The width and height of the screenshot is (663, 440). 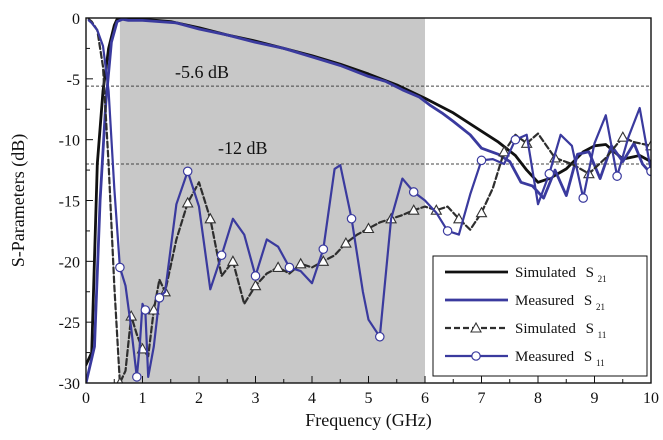 I want to click on x-axis-label: Frequency (GHz), so click(x=368, y=420).